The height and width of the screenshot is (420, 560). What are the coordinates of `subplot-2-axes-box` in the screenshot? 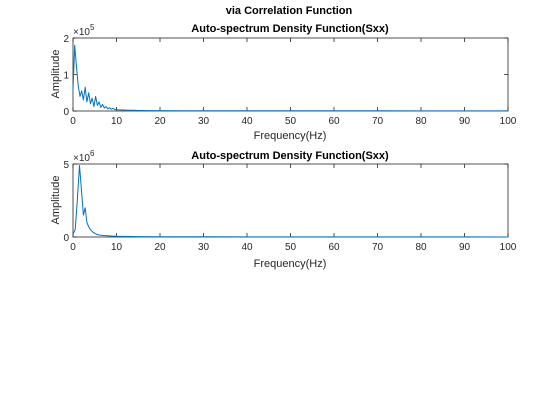 It's located at (290, 200).